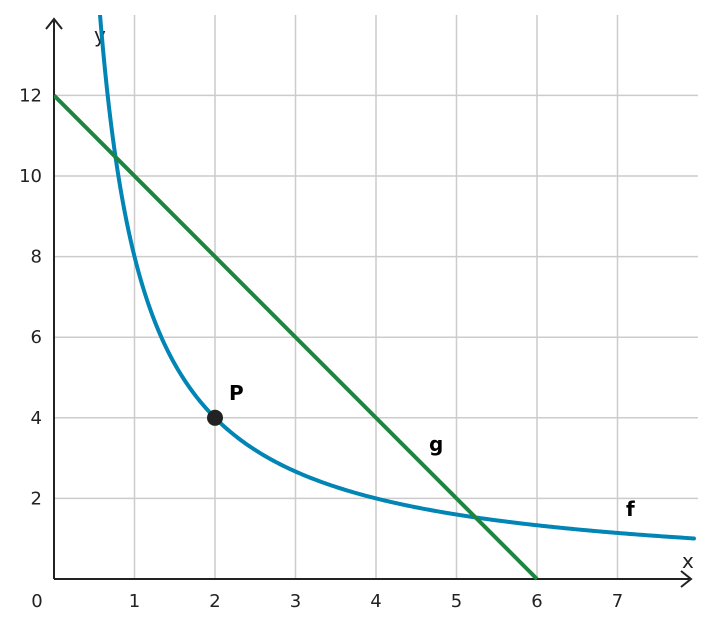  I want to click on x-tick-label-7: 7, so click(617, 601).